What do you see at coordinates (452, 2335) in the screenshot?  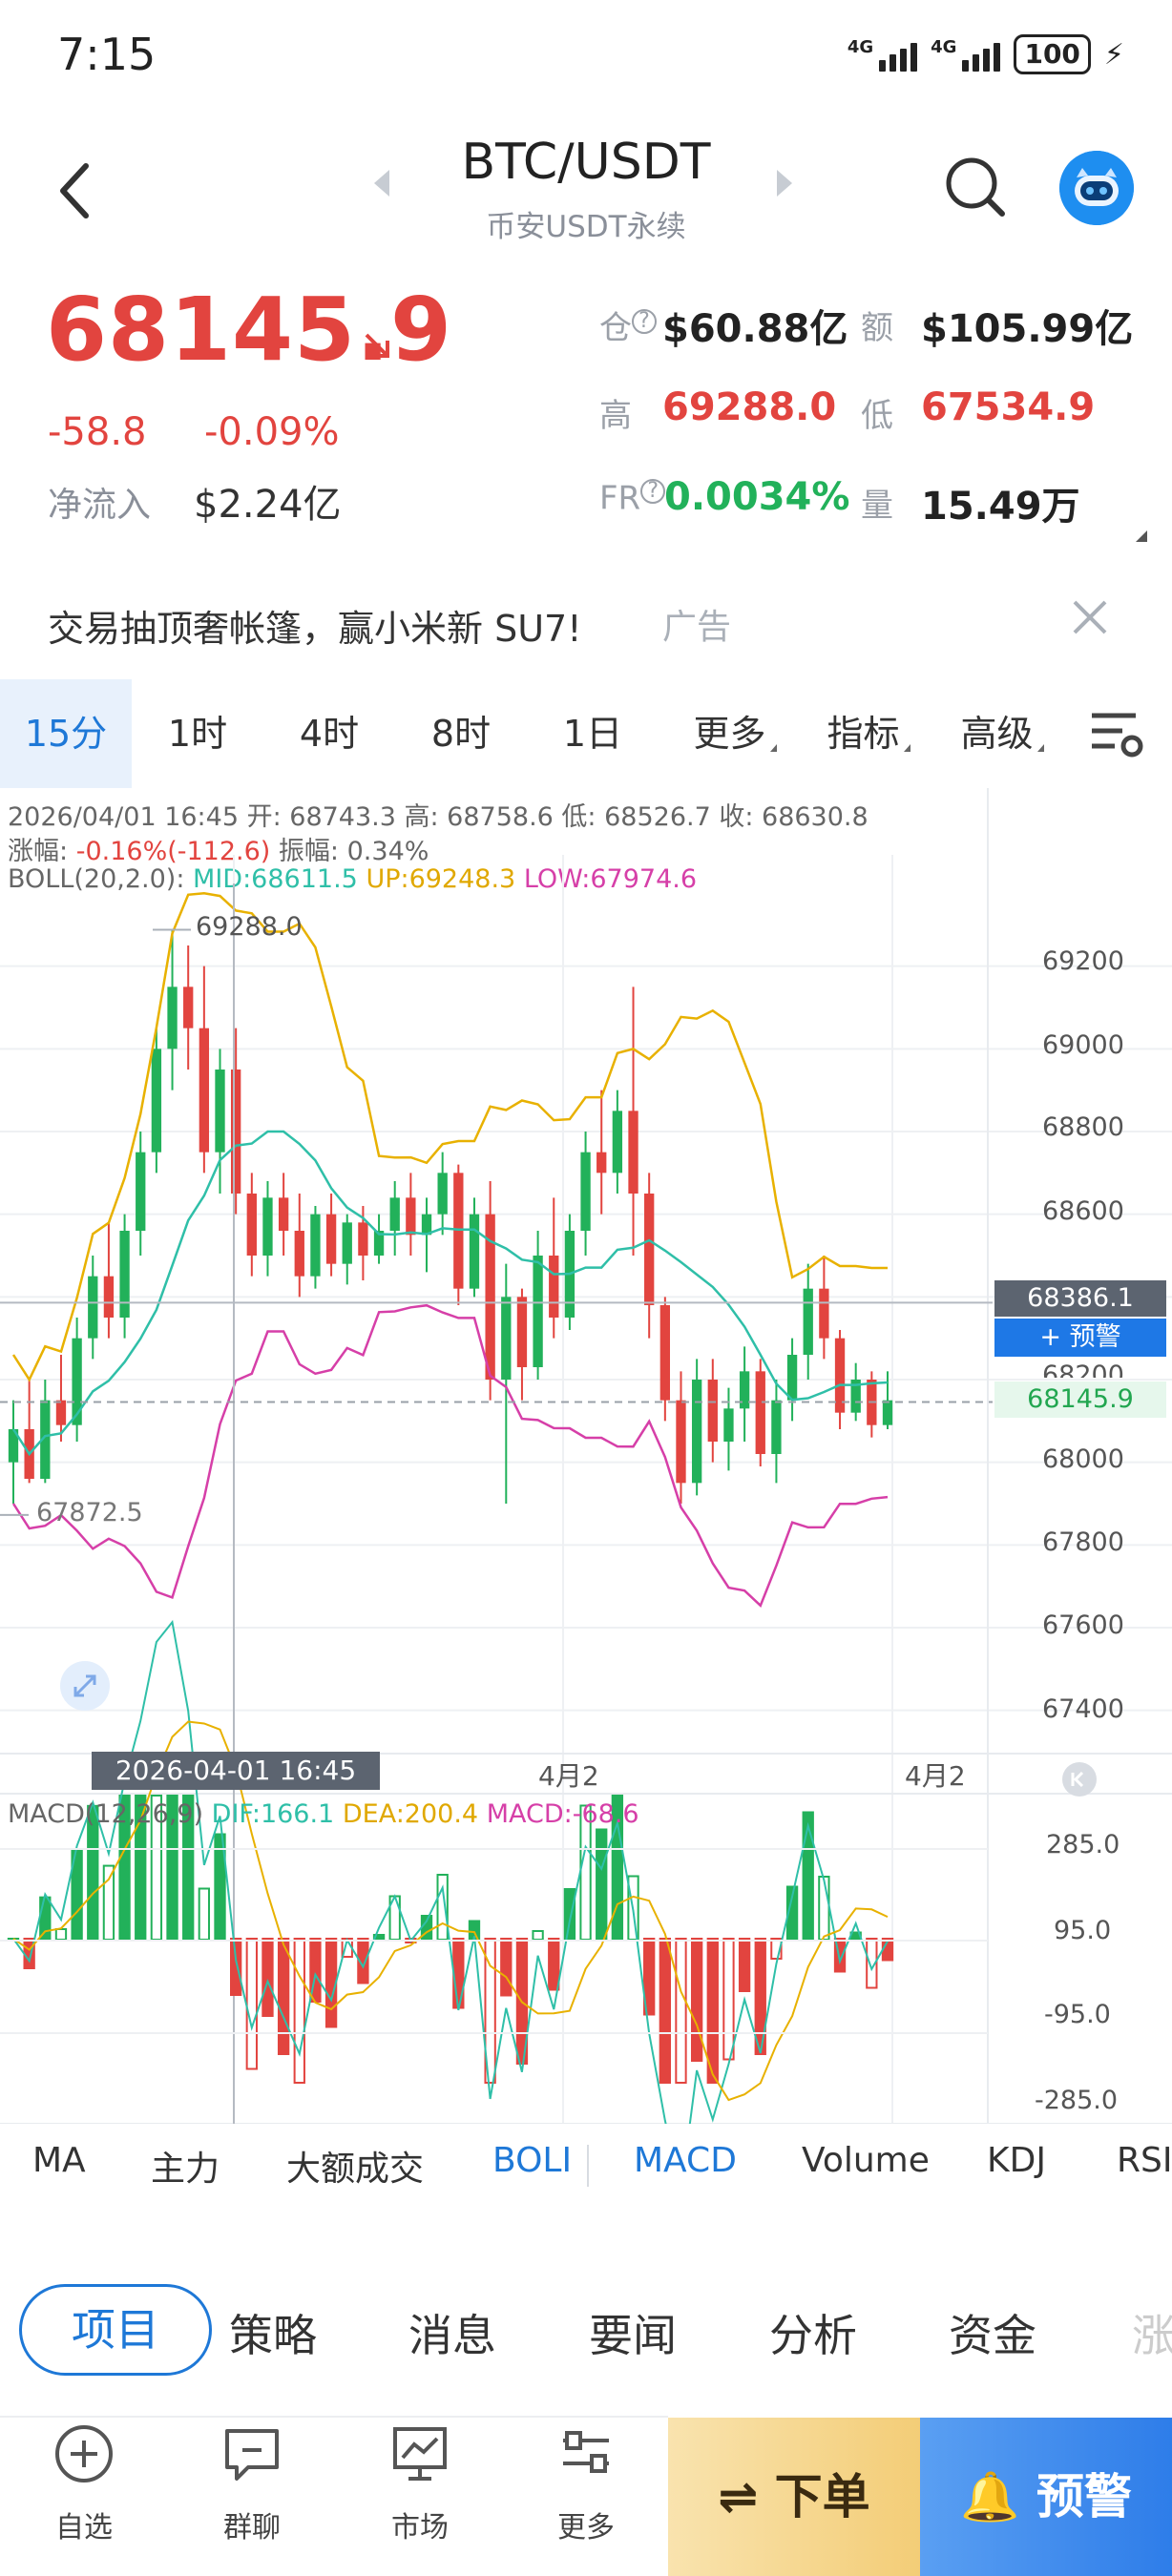 I see `tab-news: 消息` at bounding box center [452, 2335].